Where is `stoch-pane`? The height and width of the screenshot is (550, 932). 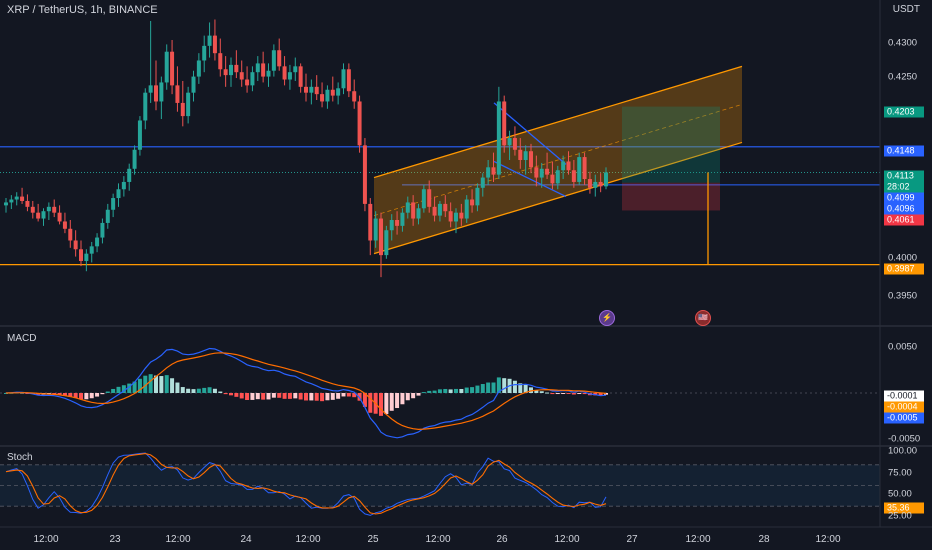
stoch-pane is located at coordinates (440, 484).